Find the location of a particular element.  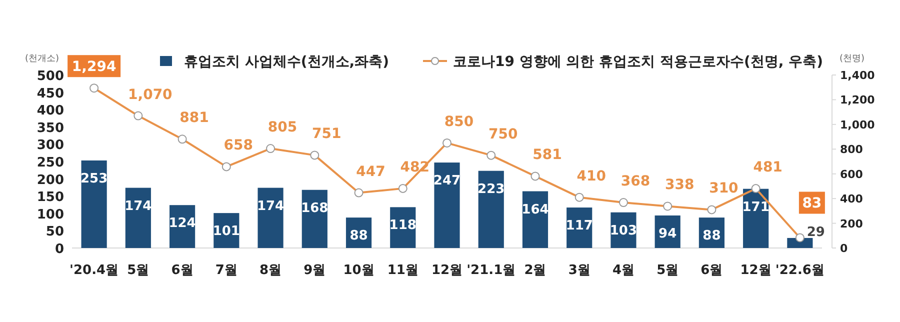

x-tick-label: 4월 is located at coordinates (623, 270).